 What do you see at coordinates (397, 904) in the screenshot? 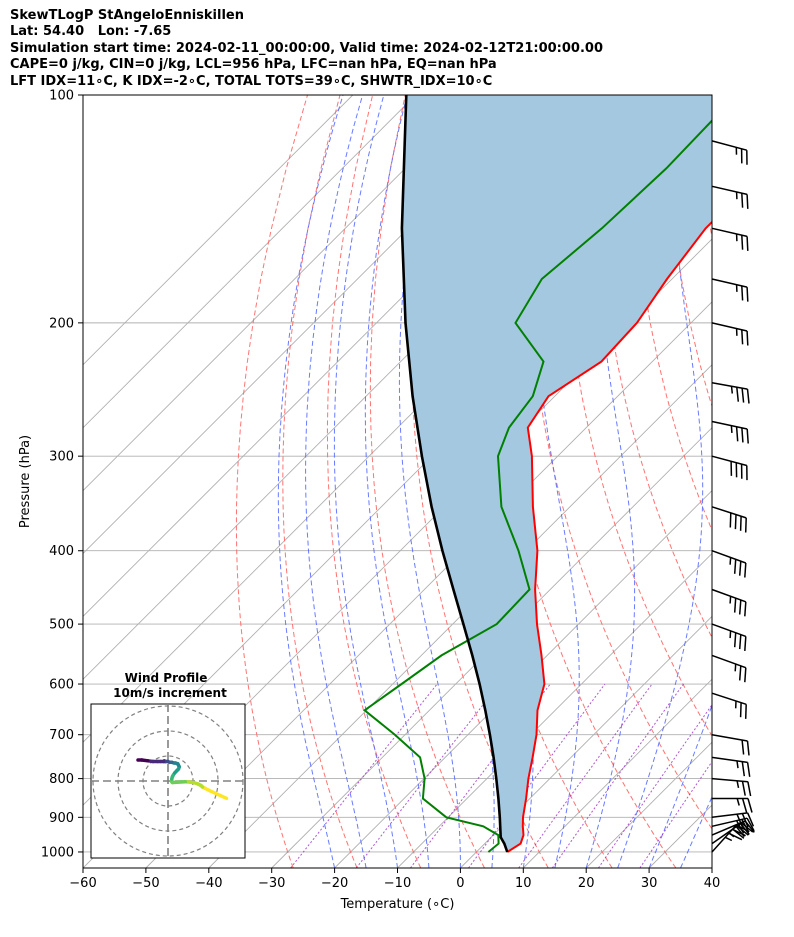
I see `x-axis-label: Temperature (∘C)` at bounding box center [397, 904].